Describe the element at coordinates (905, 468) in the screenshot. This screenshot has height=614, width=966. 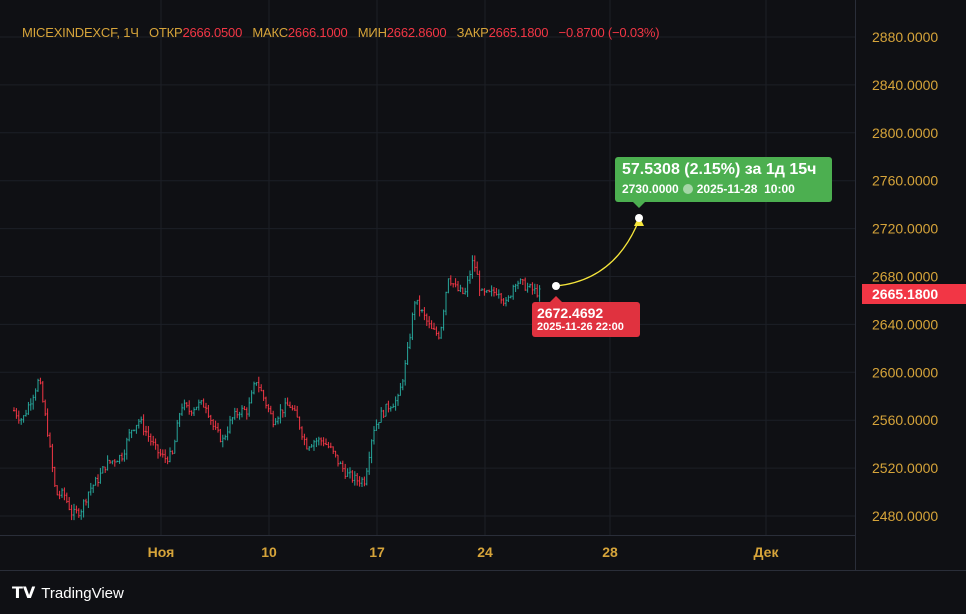
I see `y-tick-label: 2520.0000` at that location.